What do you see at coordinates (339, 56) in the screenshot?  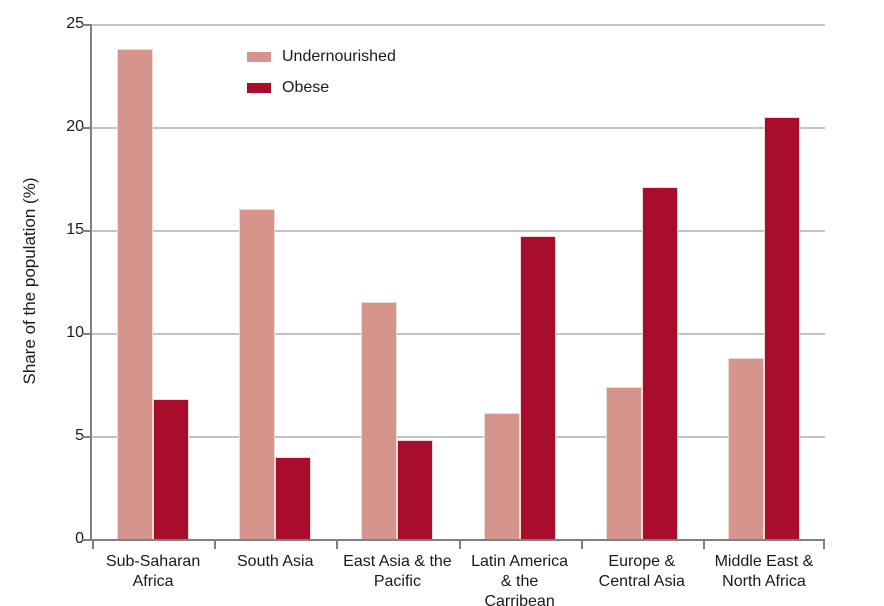 I see `legend-label: Undernourished` at bounding box center [339, 56].